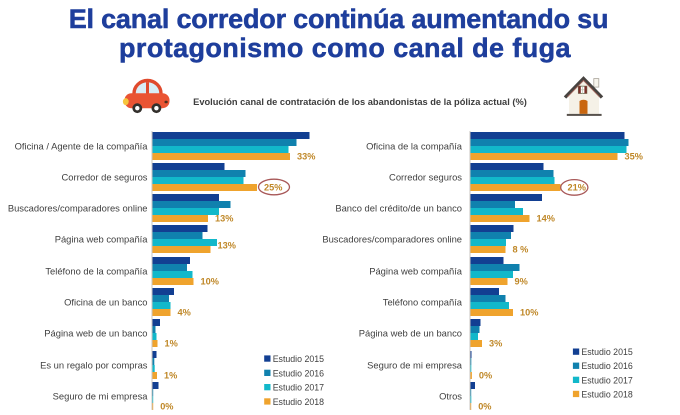 This screenshot has width=680, height=415. What do you see at coordinates (273, 188) in the screenshot?
I see `svg-text: 25%` at bounding box center [273, 188].